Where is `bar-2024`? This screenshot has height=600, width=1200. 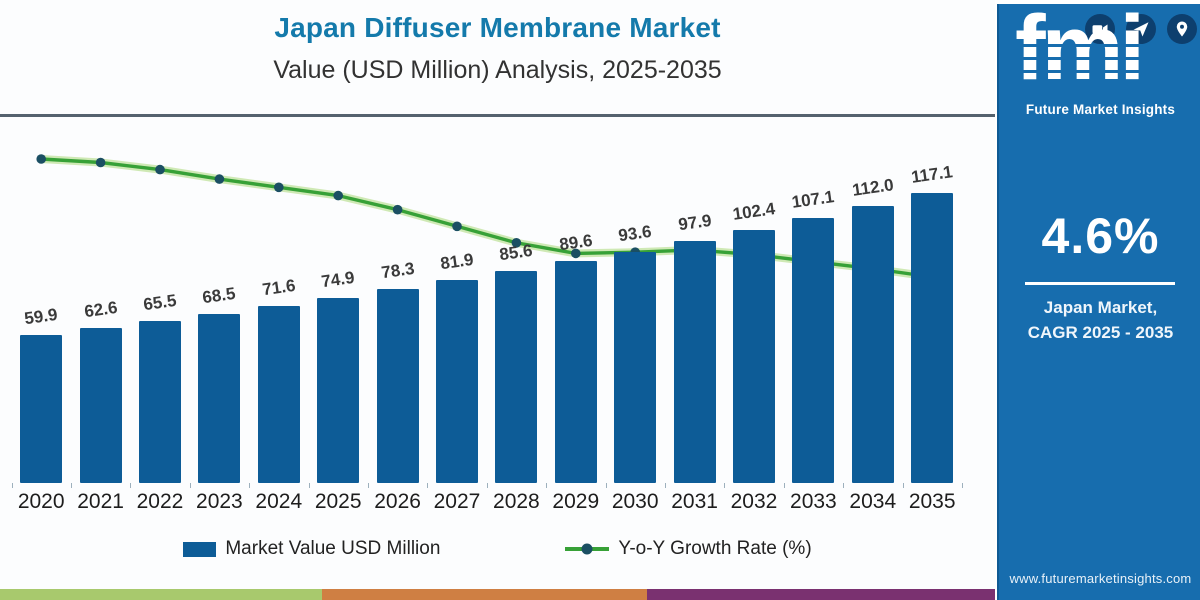 bar-2024 is located at coordinates (278, 394).